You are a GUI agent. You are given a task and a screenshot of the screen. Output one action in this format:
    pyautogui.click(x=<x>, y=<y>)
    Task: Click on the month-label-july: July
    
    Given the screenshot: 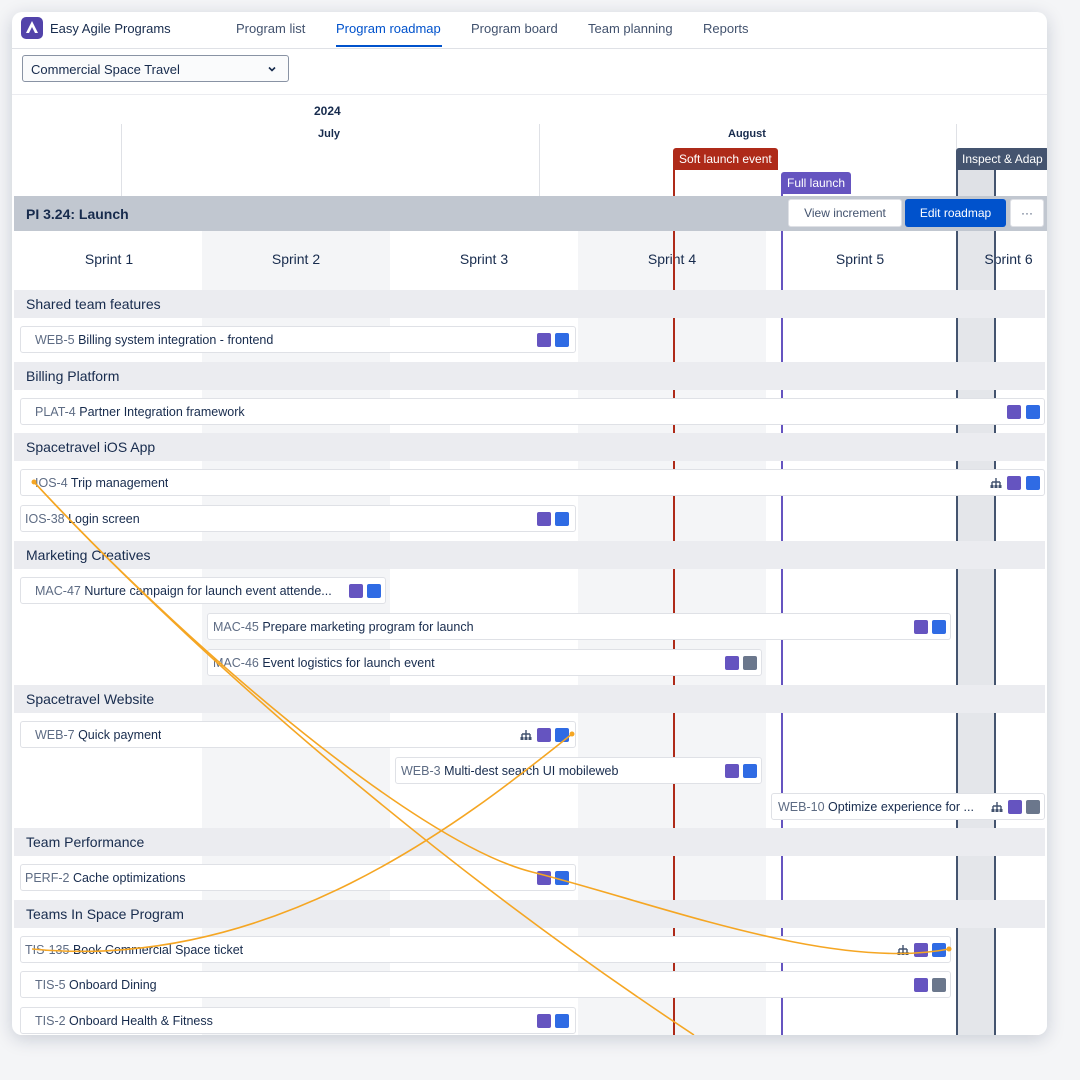 What is the action you would take?
    pyautogui.click(x=329, y=134)
    